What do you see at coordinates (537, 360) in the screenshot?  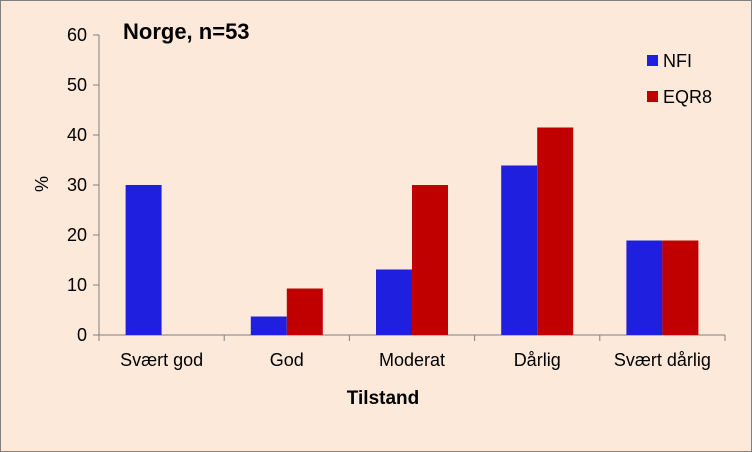 I see `x-tick-label: Dårlig` at bounding box center [537, 360].